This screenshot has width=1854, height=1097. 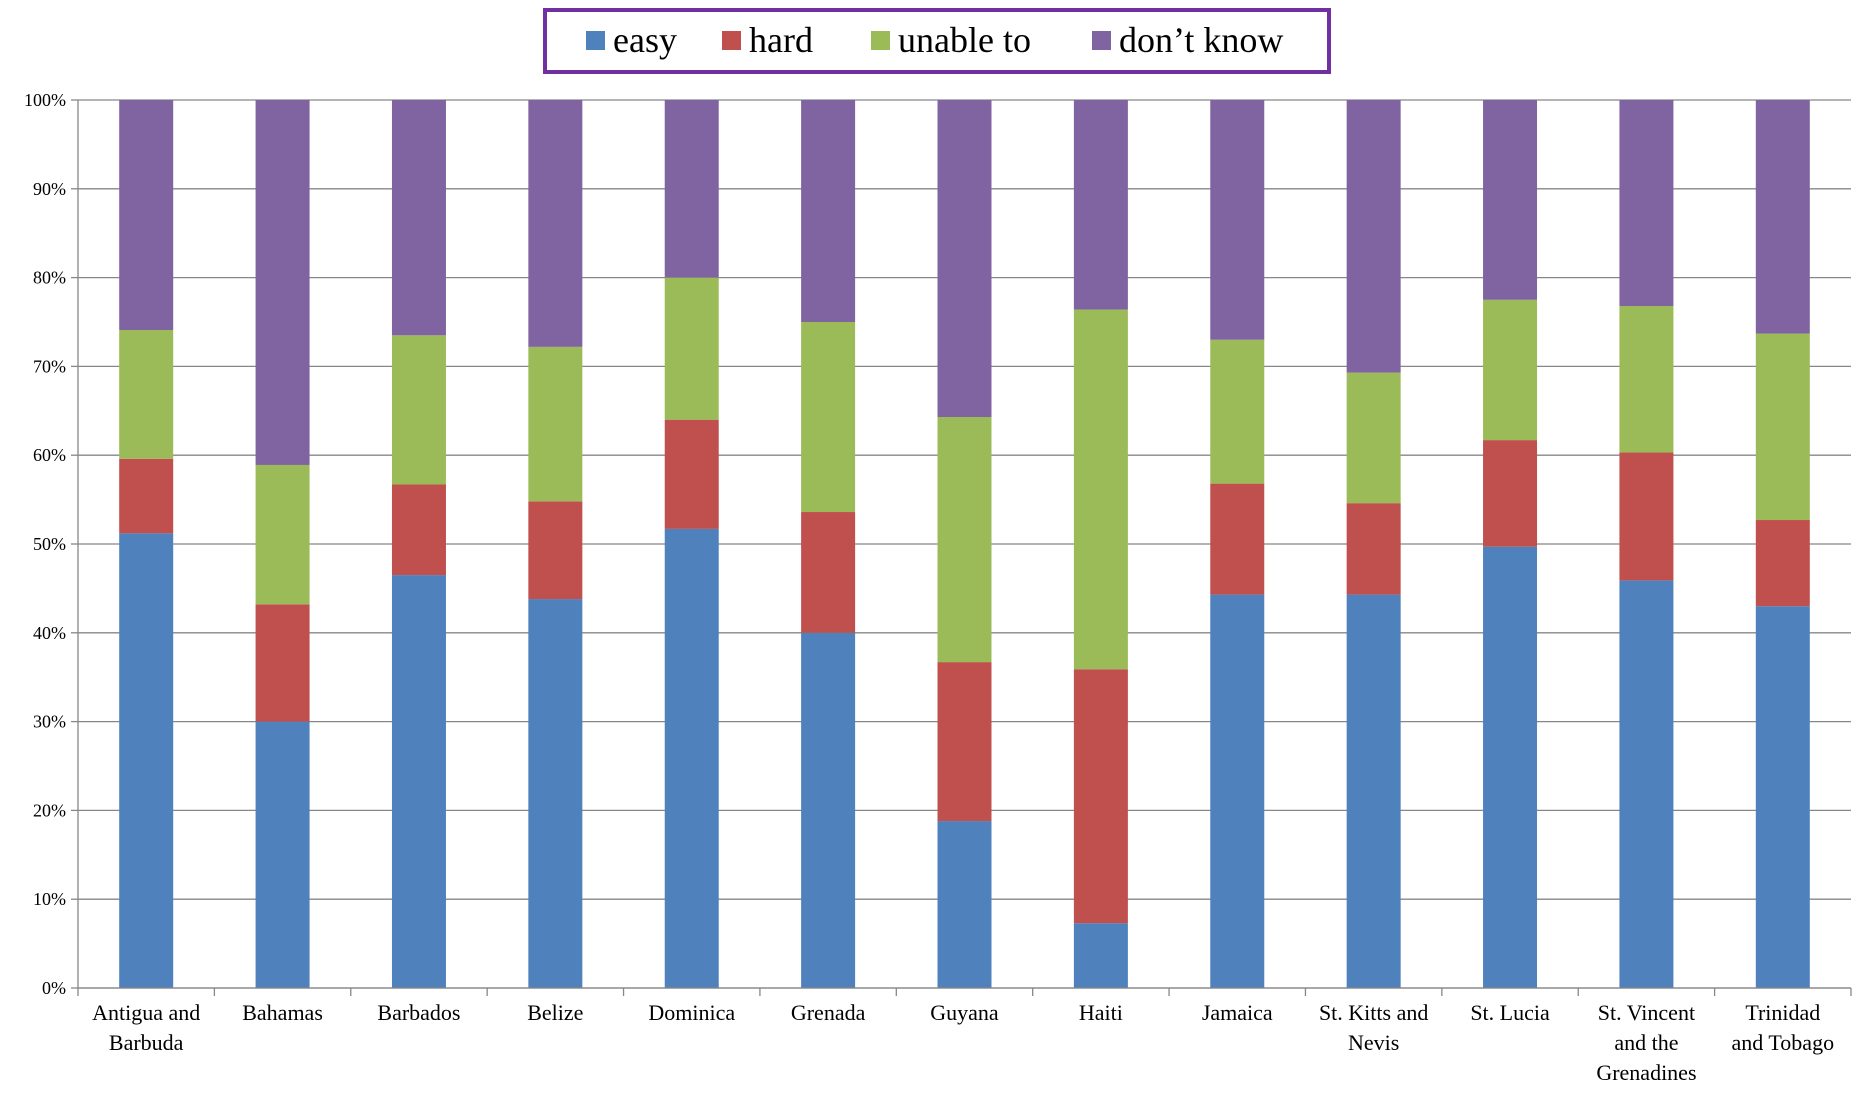 What do you see at coordinates (54, 988) in the screenshot?
I see `y-tick-label: 0%` at bounding box center [54, 988].